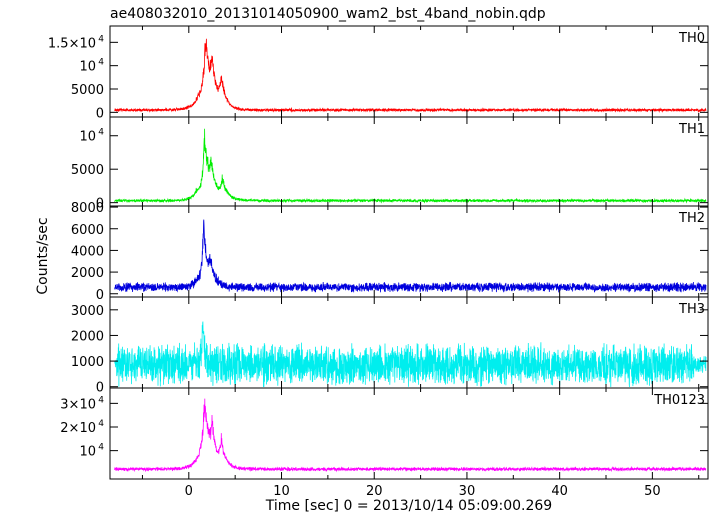 This screenshot has height=521, width=717. What do you see at coordinates (374, 491) in the screenshot?
I see `x-tick-label: 20` at bounding box center [374, 491].